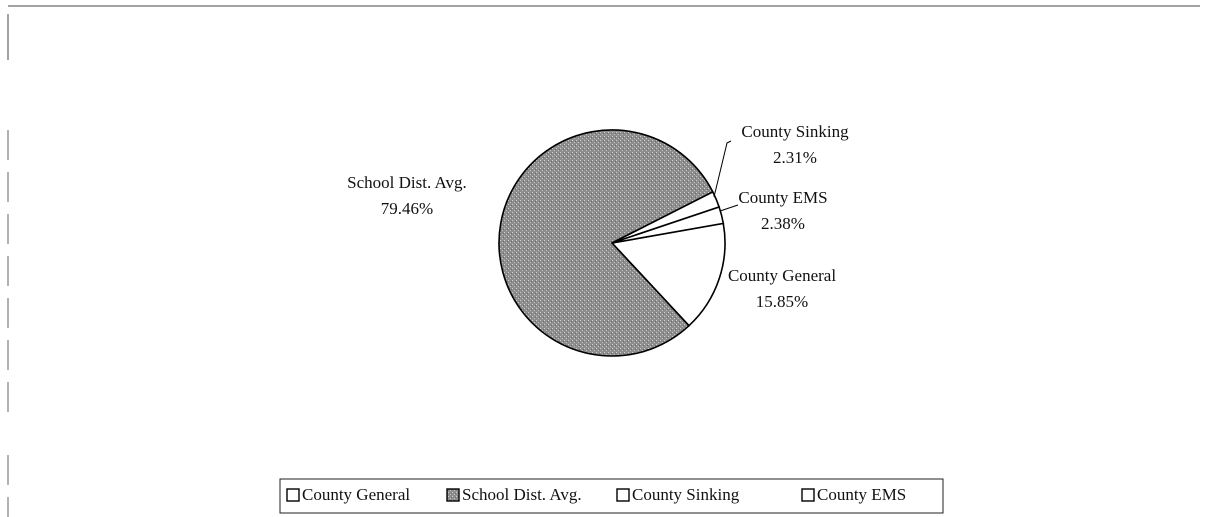  I want to click on legend-label: County General, so click(356, 494).